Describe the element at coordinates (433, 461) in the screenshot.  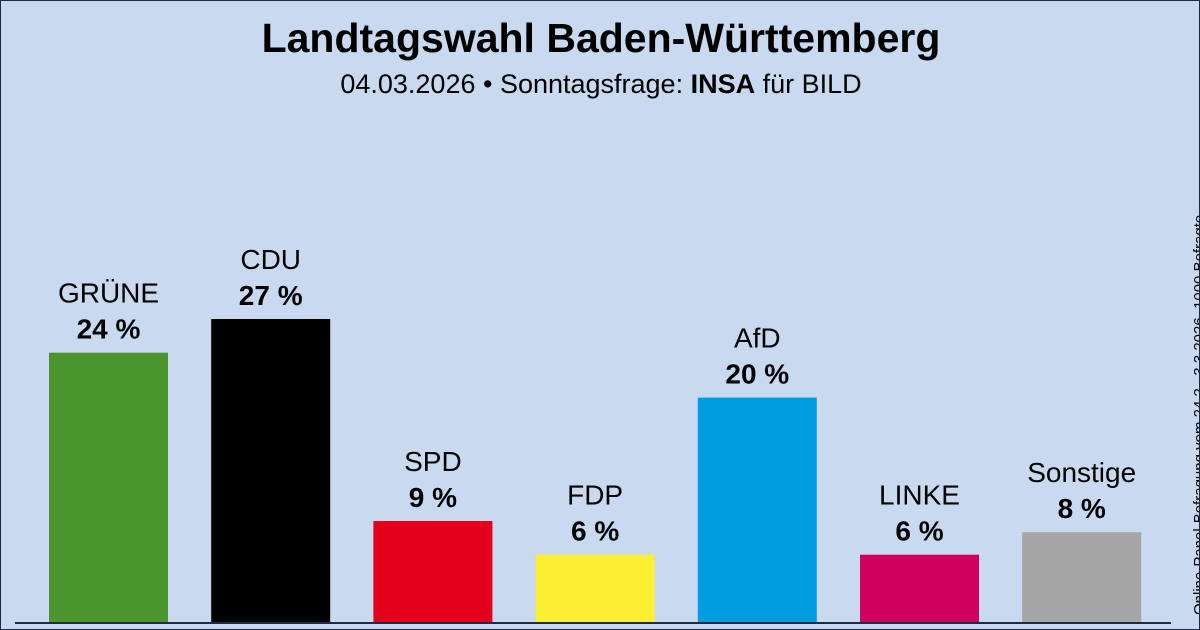
I see `party-label-spd: SPD` at that location.